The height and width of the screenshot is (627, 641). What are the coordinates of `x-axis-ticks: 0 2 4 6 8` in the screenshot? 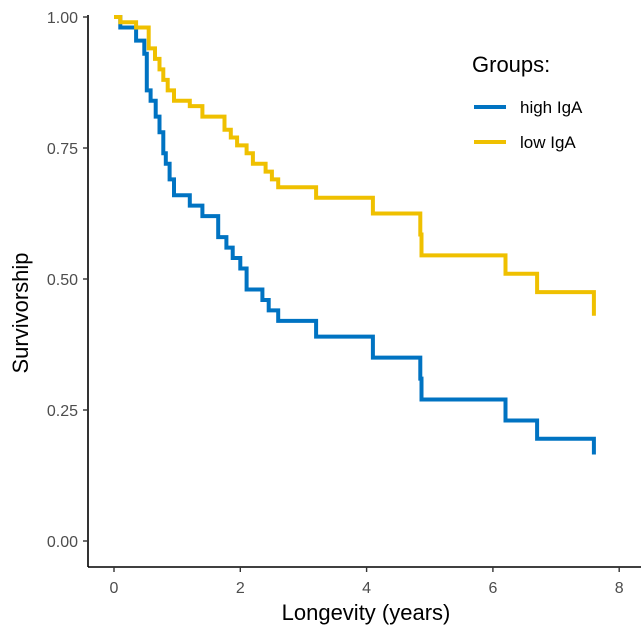 It's located at (367, 582).